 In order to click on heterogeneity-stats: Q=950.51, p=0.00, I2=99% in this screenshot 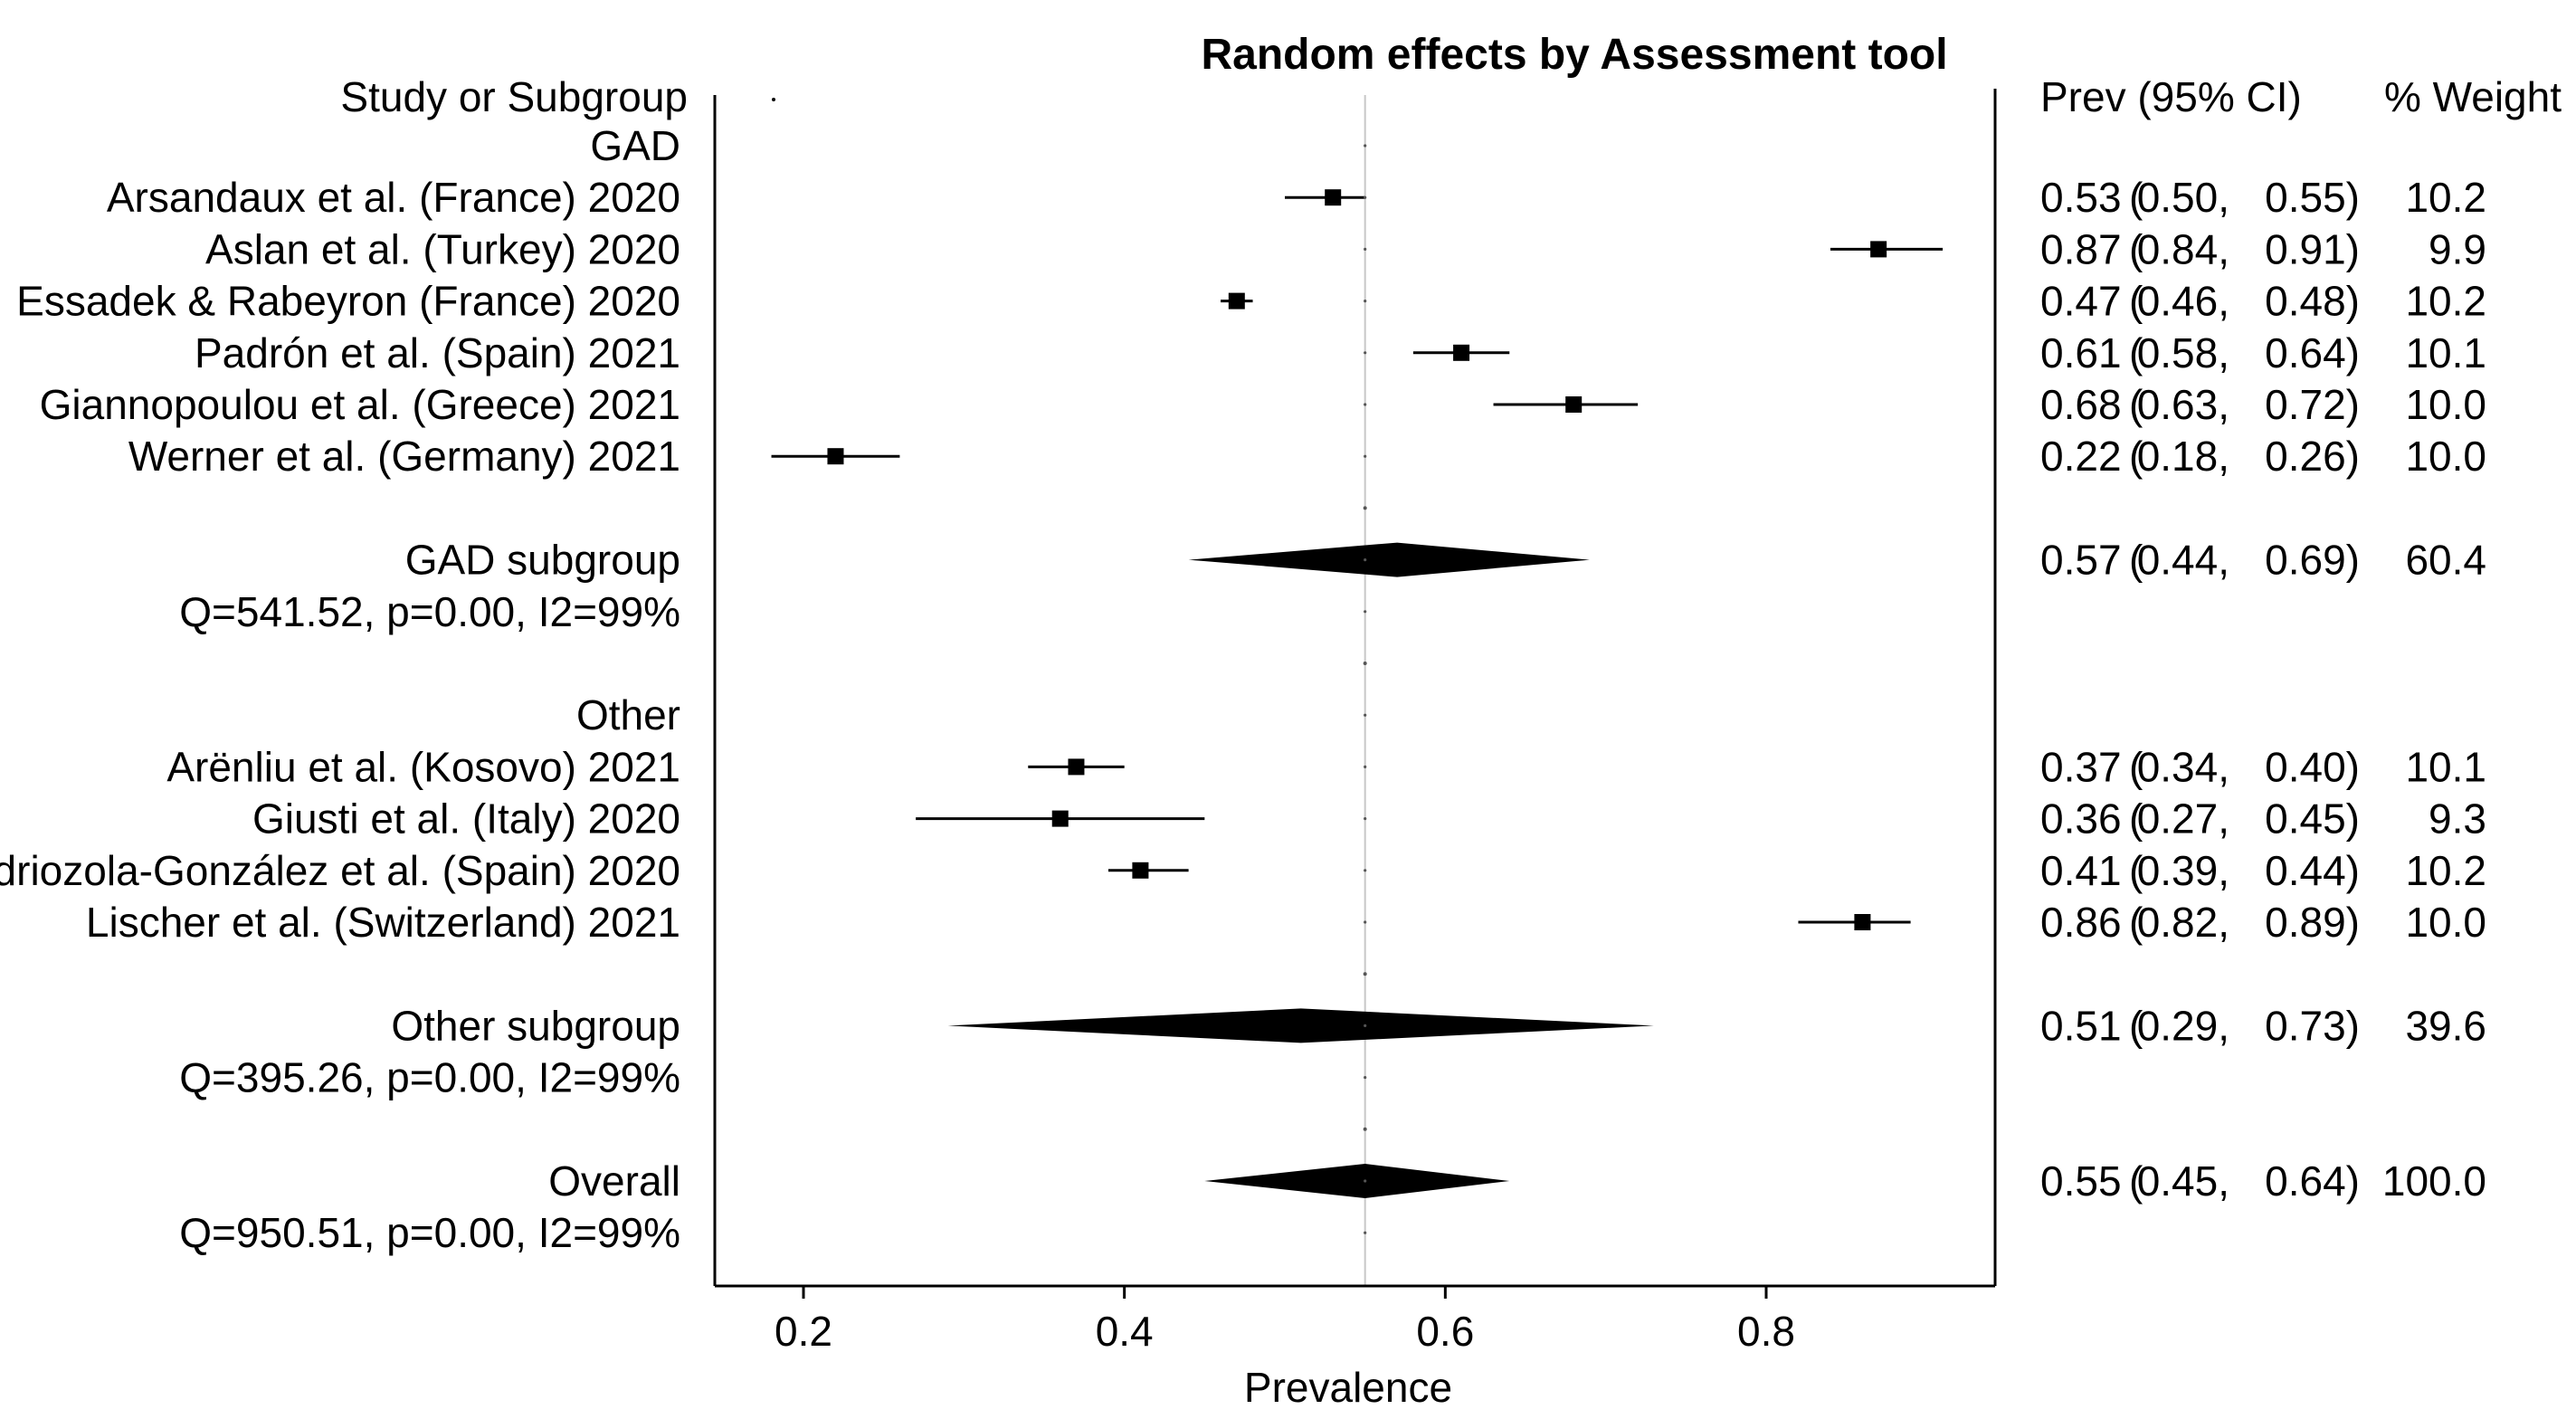, I will do `click(429, 1232)`.